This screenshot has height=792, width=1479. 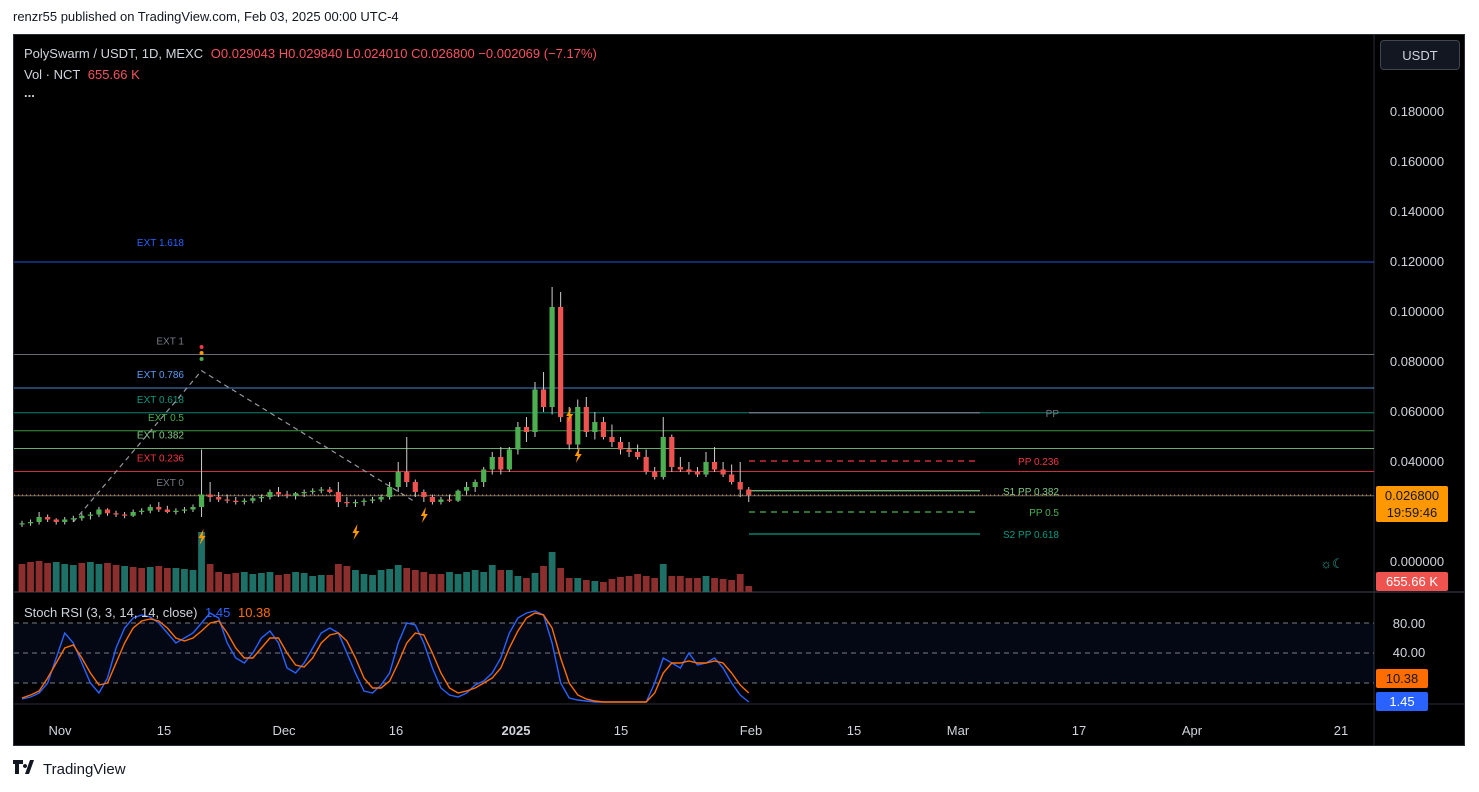 I want to click on fib-level-label: EXT 0.5, so click(x=166, y=418).